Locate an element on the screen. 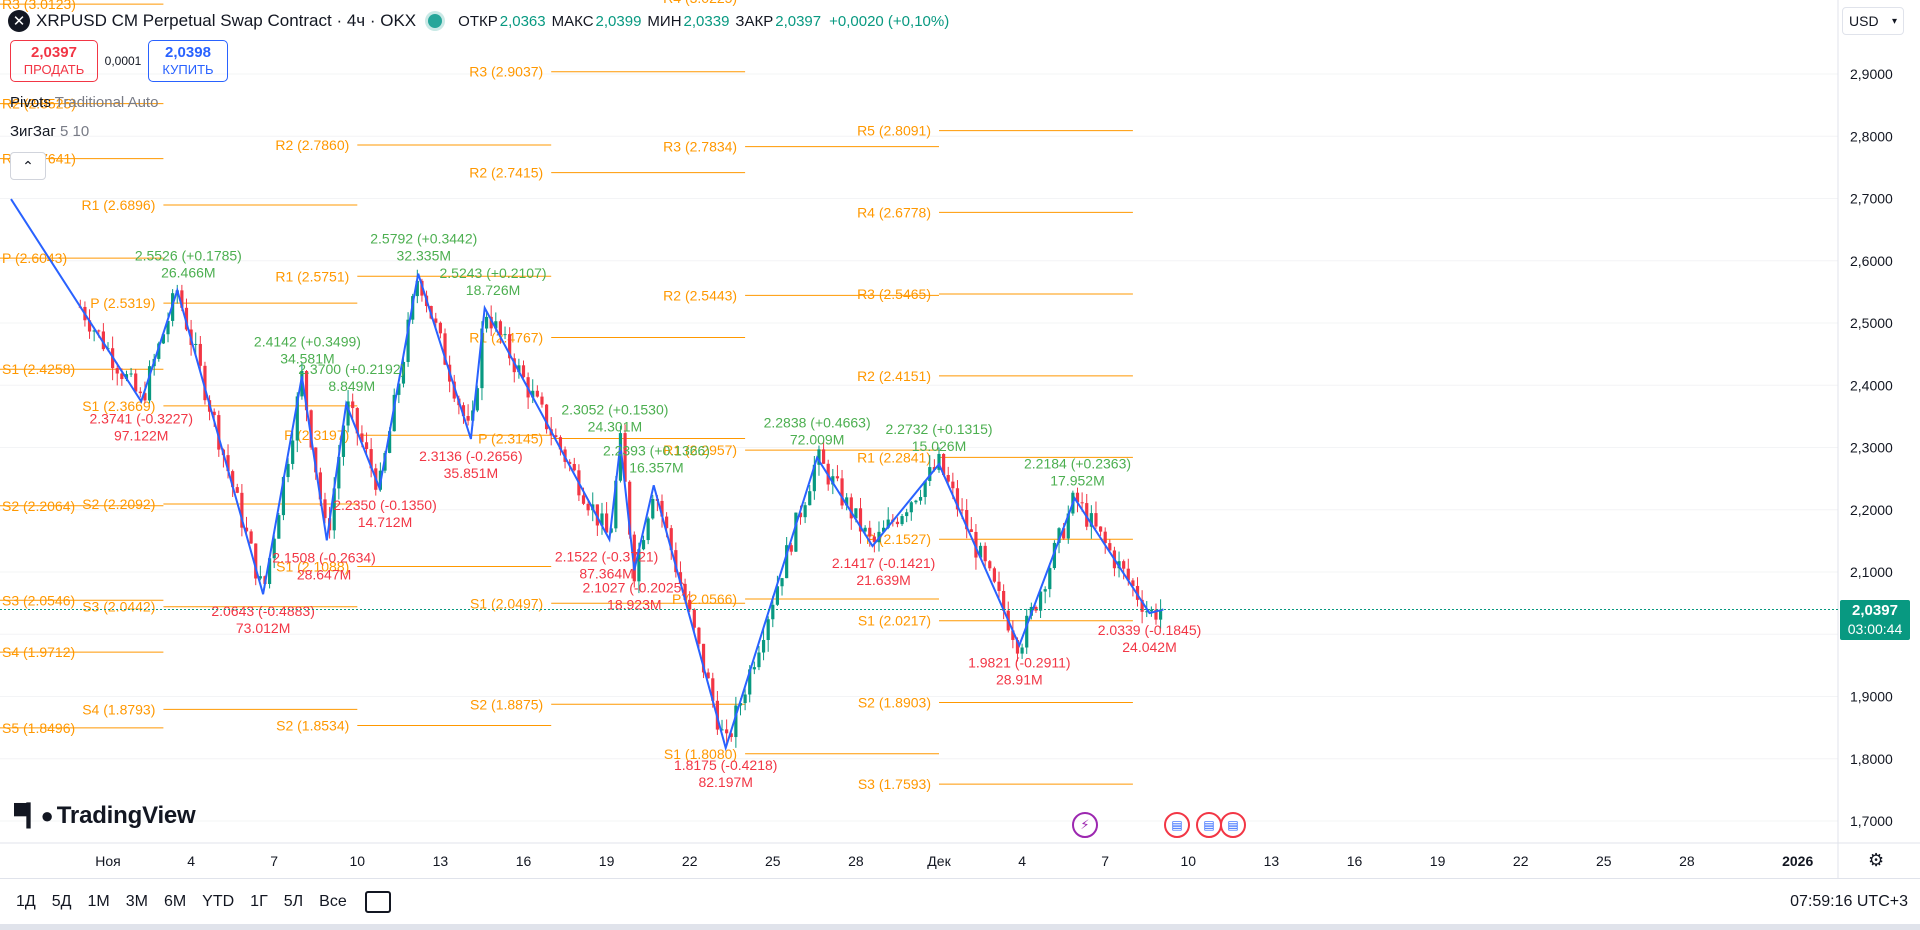 The height and width of the screenshot is (930, 1920). swing-label-price: 2.3052 (+0.1530) is located at coordinates (614, 409).